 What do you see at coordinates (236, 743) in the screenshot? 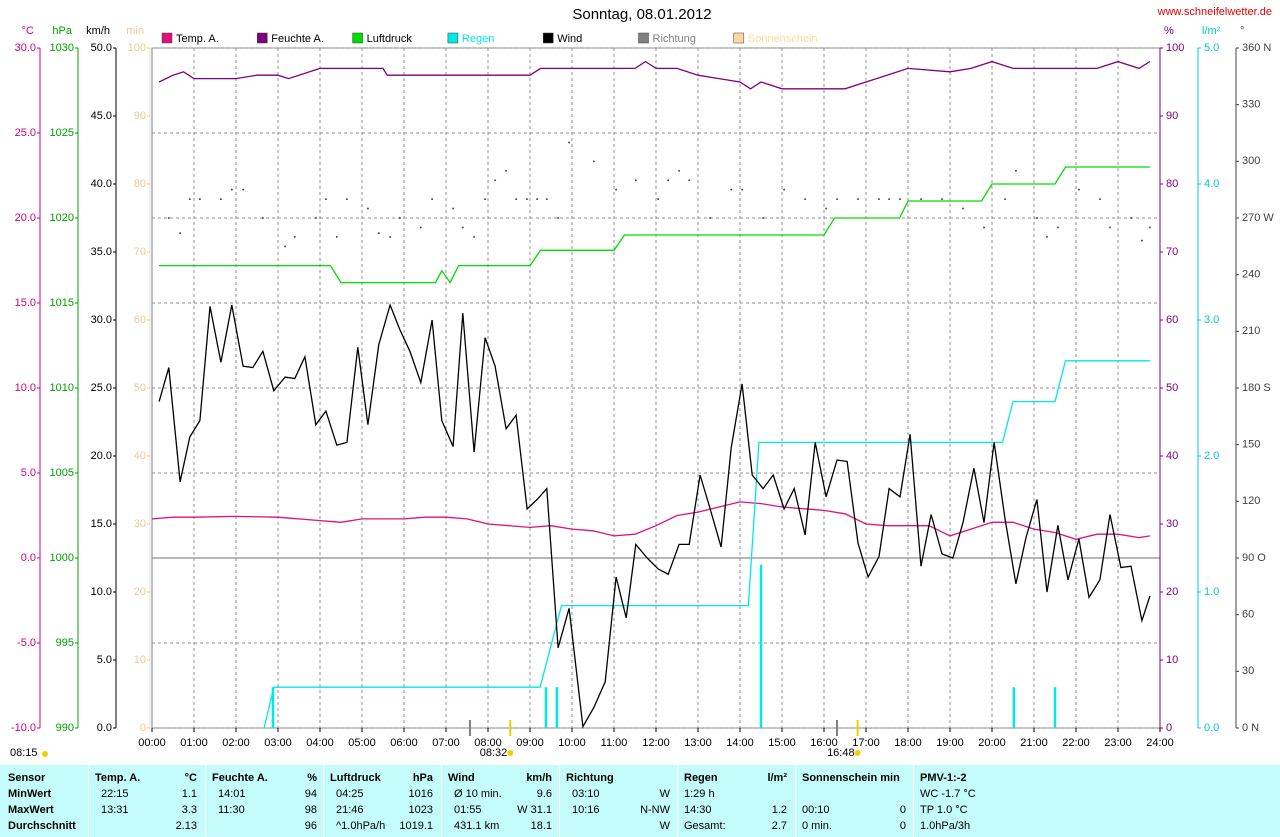
I see `x-tick-label: 02:00` at bounding box center [236, 743].